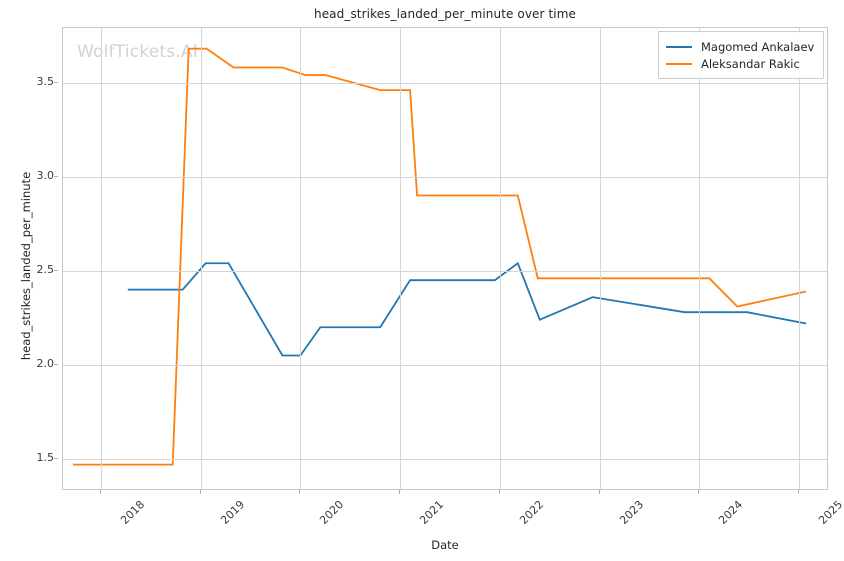 The height and width of the screenshot is (561, 844). Describe the element at coordinates (137, 52) in the screenshot. I see `watermark-text: WolfTickets.AI` at that location.